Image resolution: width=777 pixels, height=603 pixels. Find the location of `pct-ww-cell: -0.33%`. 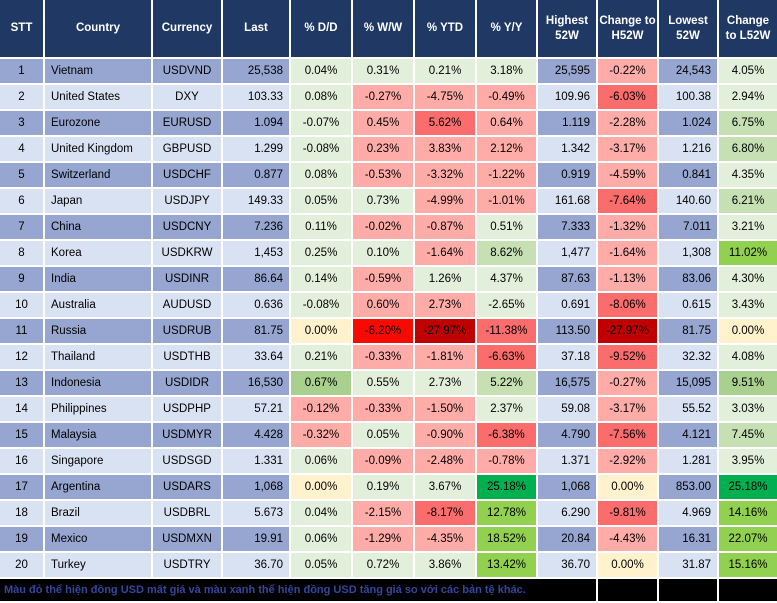

pct-ww-cell: -0.33% is located at coordinates (383, 409).